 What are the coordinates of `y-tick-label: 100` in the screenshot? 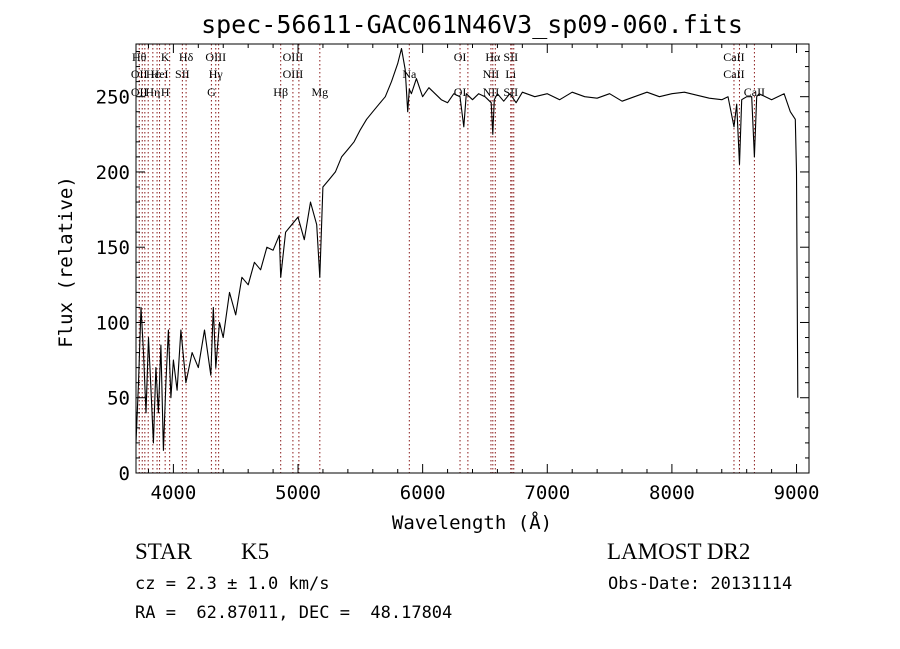 It's located at (113, 323).